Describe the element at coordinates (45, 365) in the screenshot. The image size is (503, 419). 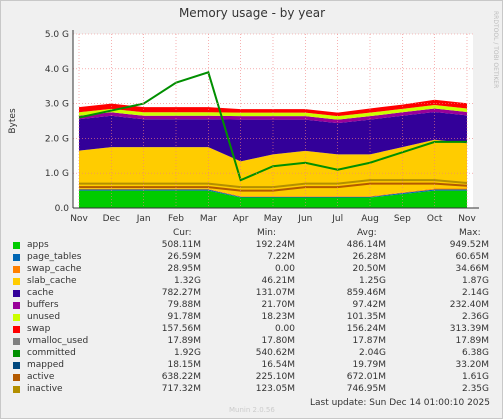
I see `legend-name: mapped` at that location.